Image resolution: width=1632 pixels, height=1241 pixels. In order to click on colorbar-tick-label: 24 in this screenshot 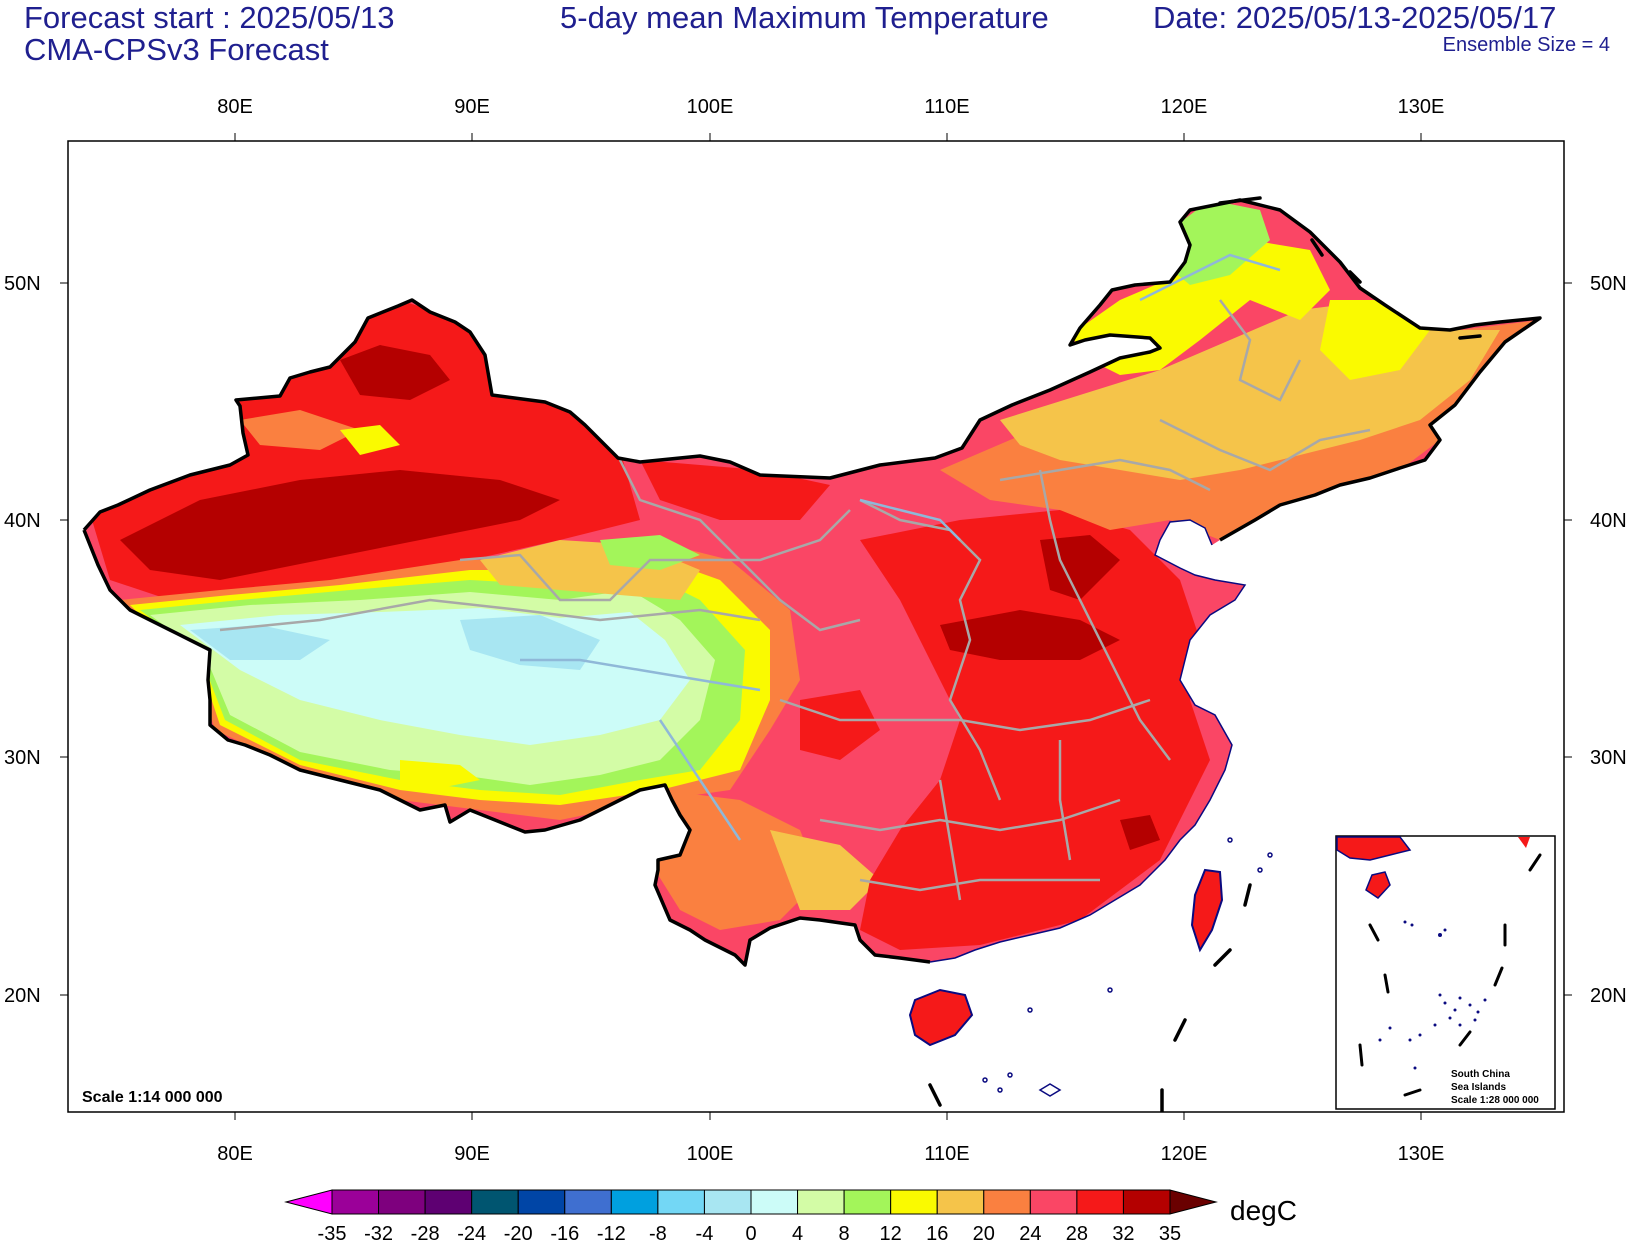, I will do `click(1030, 1232)`.